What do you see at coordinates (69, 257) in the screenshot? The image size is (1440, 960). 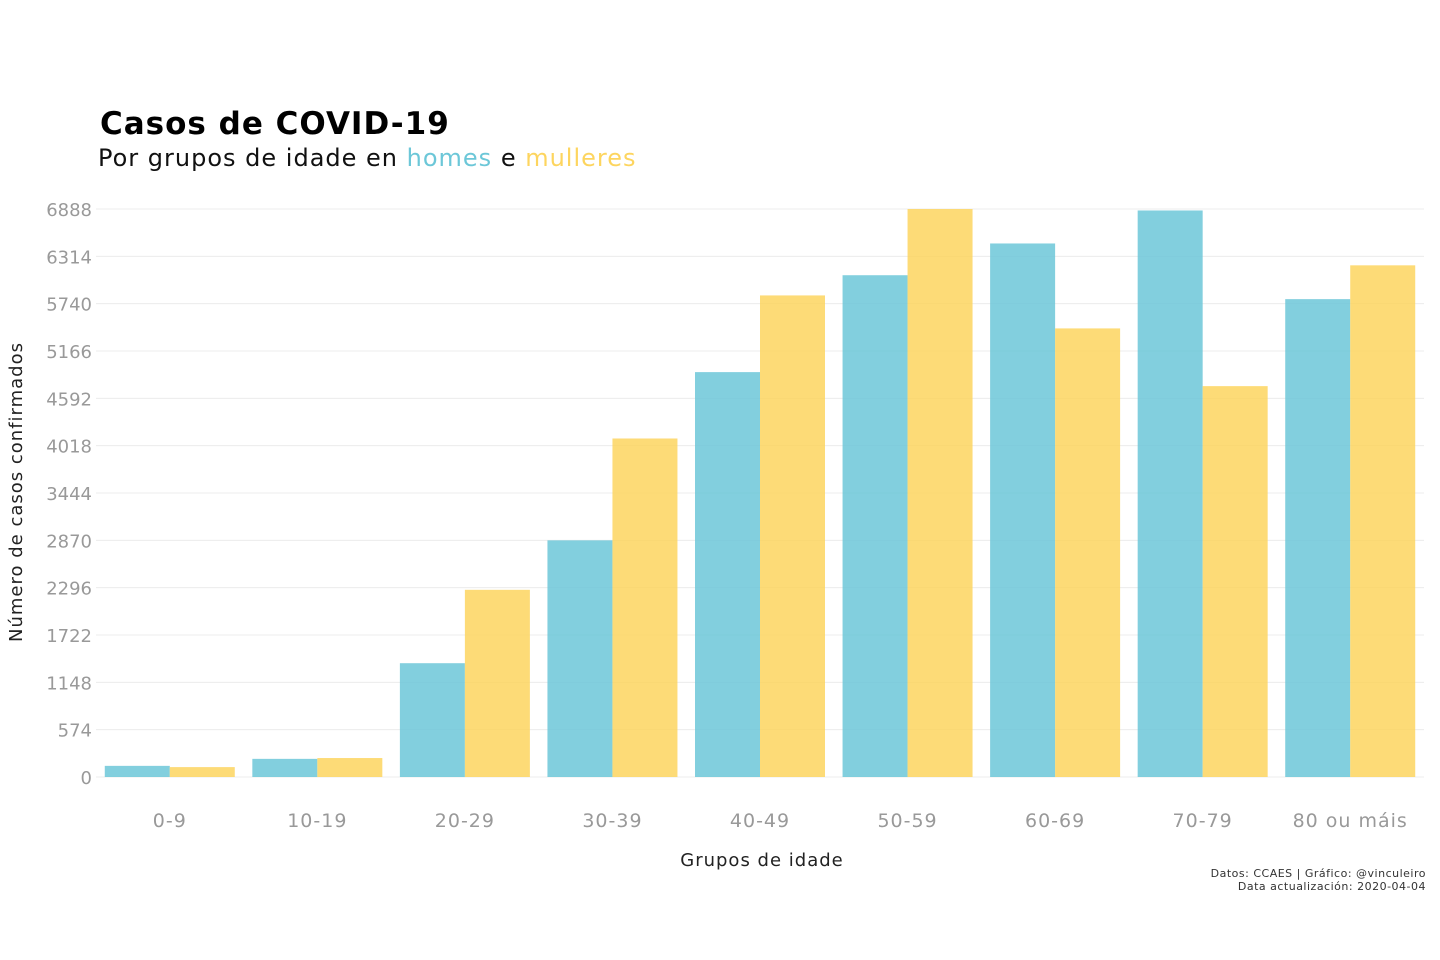 I see `y-tick-label: 6314` at bounding box center [69, 257].